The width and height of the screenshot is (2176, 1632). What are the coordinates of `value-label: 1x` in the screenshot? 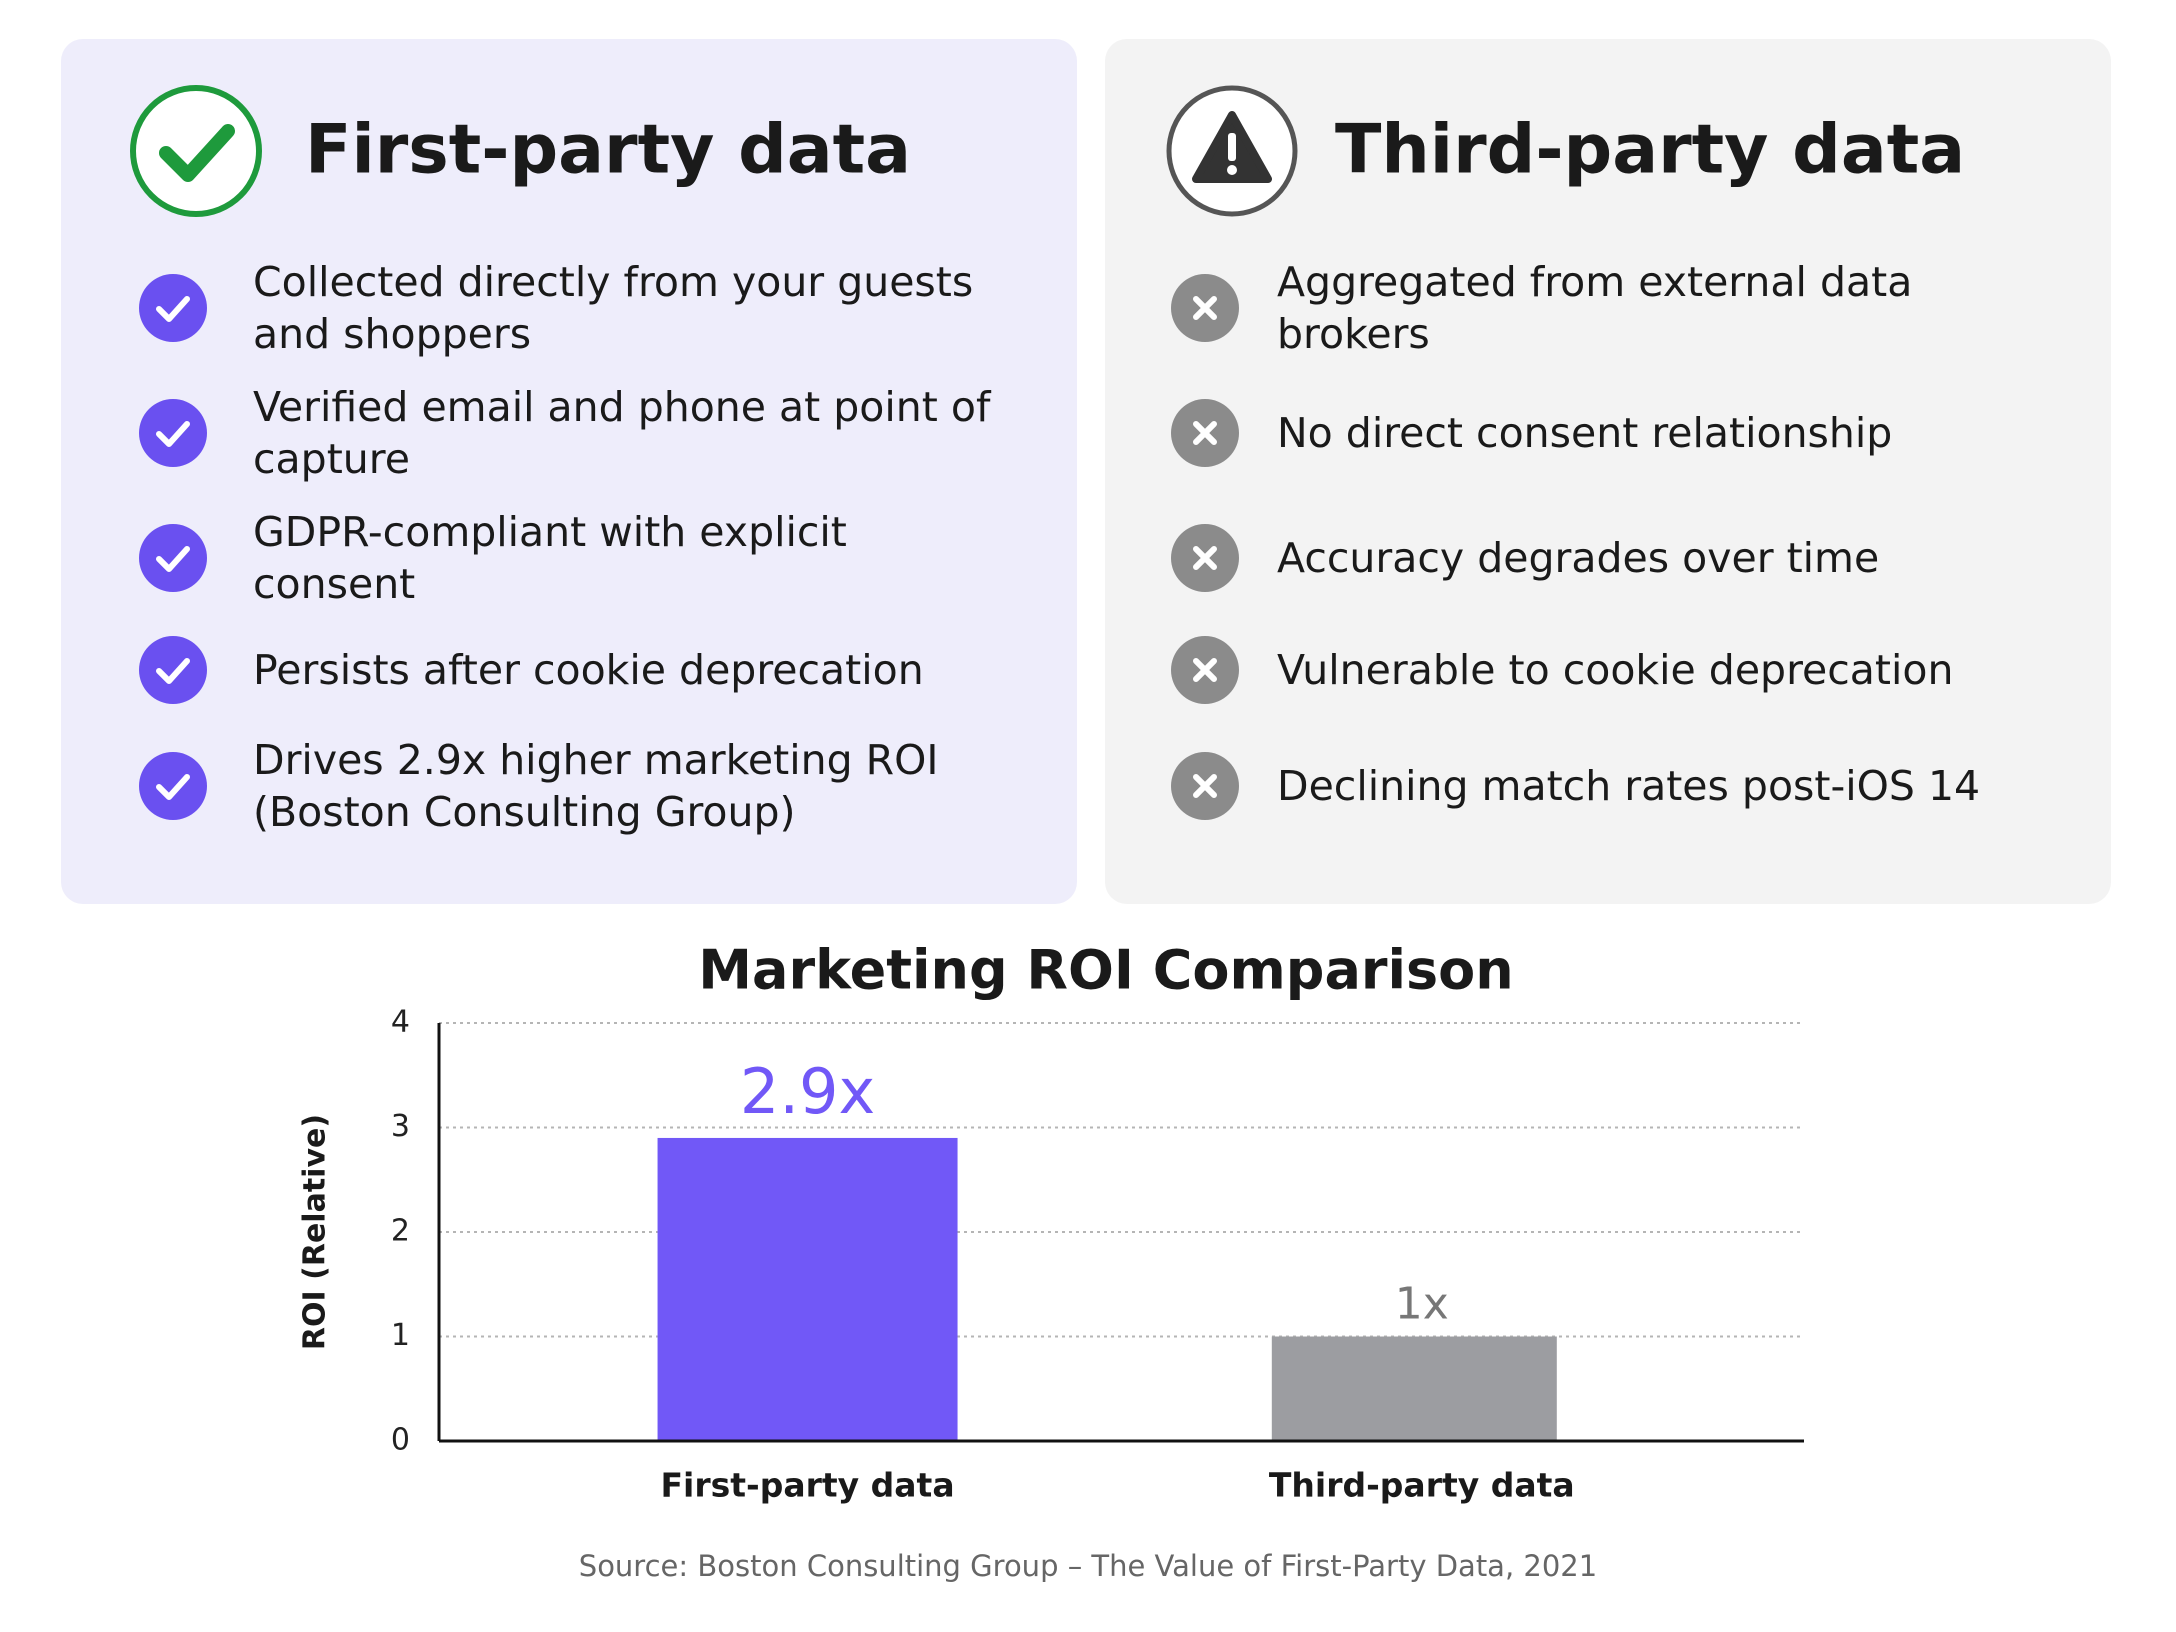 It's located at (1422, 1304).